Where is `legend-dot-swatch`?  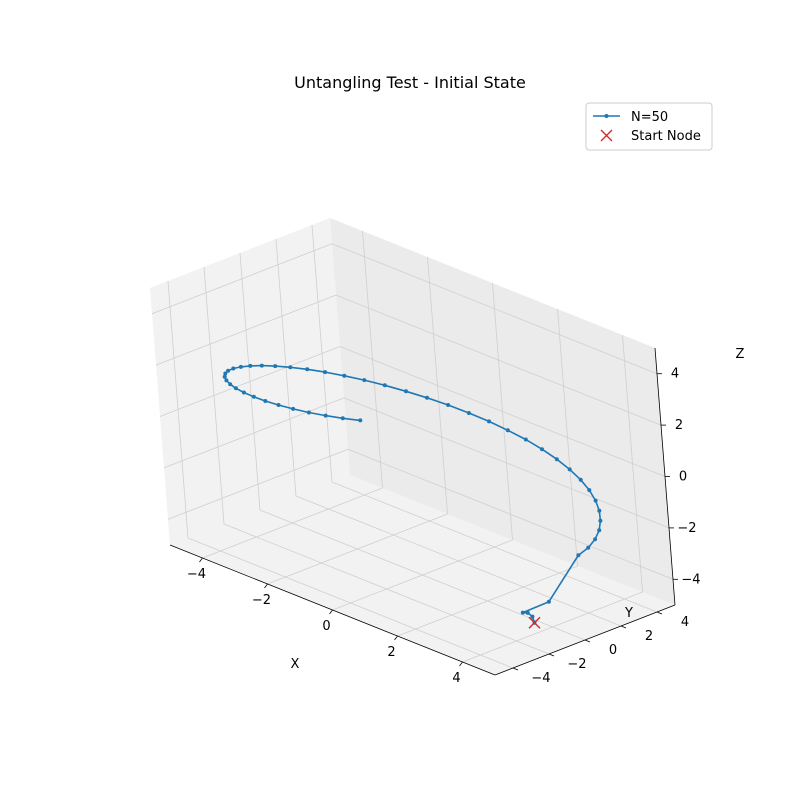 legend-dot-swatch is located at coordinates (606, 116).